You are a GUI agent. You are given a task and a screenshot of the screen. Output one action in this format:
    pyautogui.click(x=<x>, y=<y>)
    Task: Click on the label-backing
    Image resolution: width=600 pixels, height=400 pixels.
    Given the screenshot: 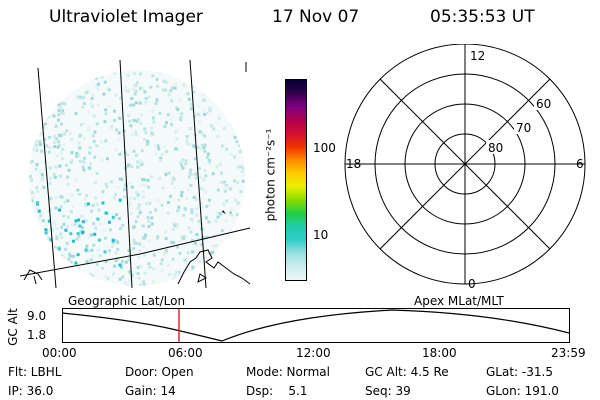 What is the action you would take?
    pyautogui.click(x=476, y=55)
    